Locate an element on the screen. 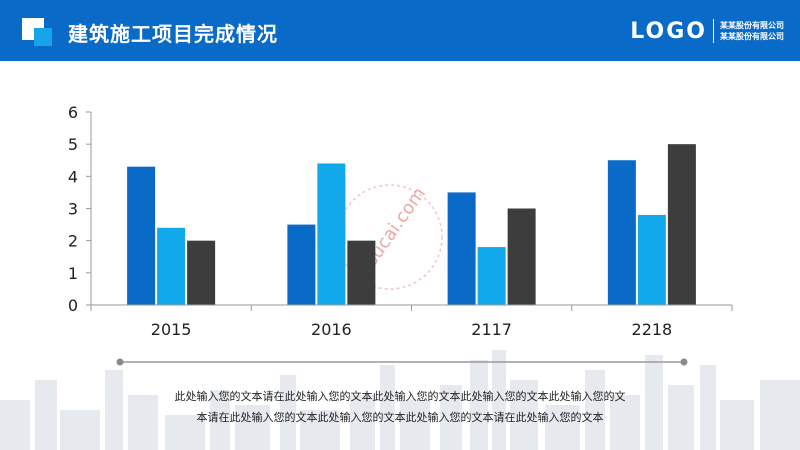 Image resolution: width=800 pixels, height=450 pixels. x-tick-label-2016: 2016 is located at coordinates (331, 329).